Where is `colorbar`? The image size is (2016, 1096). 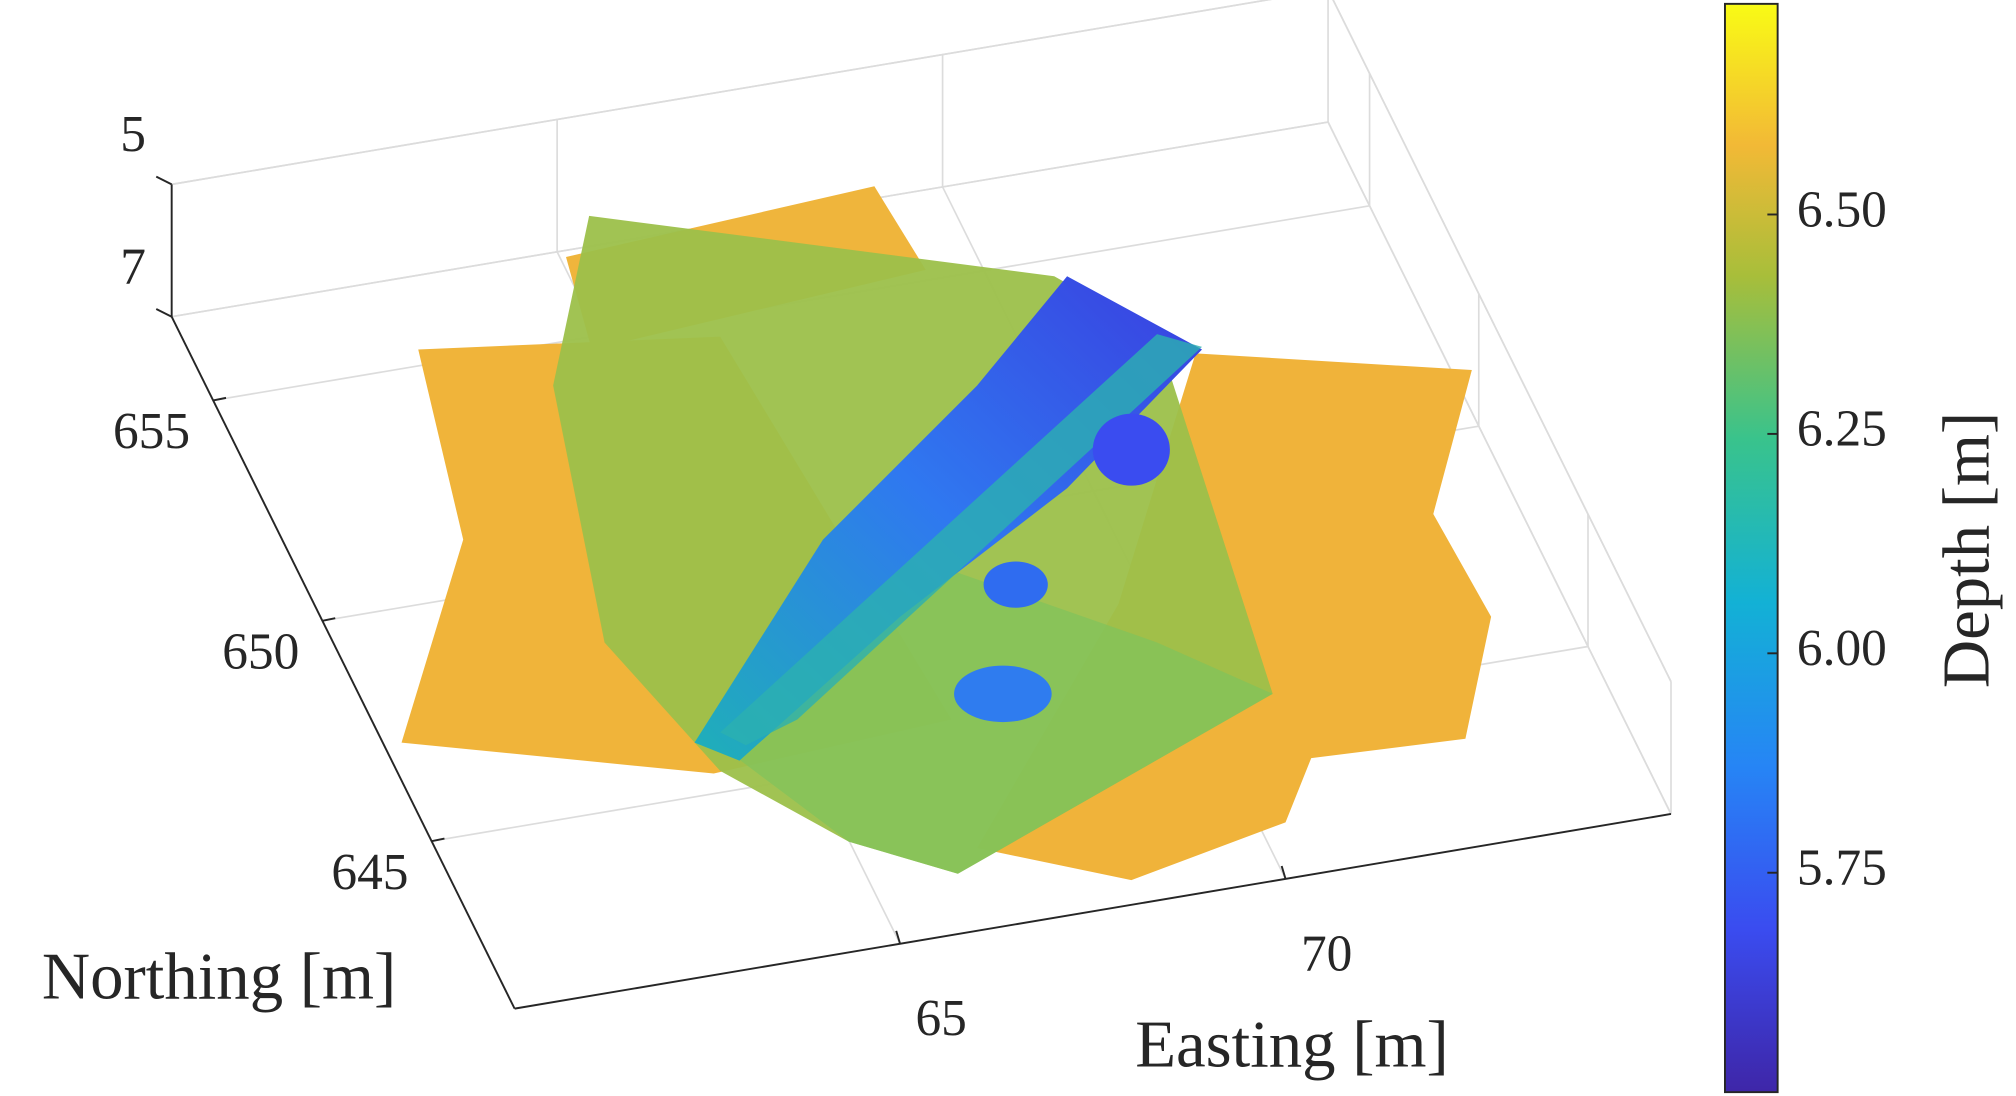
colorbar is located at coordinates (1751, 548).